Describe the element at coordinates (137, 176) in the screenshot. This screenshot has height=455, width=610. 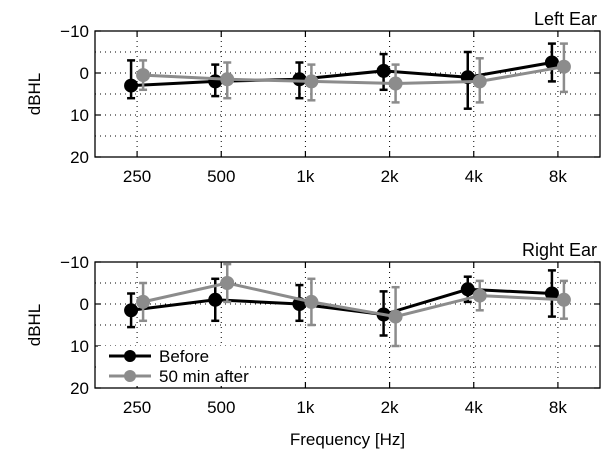
I see `left-ear-x-tick-label: 250` at that location.